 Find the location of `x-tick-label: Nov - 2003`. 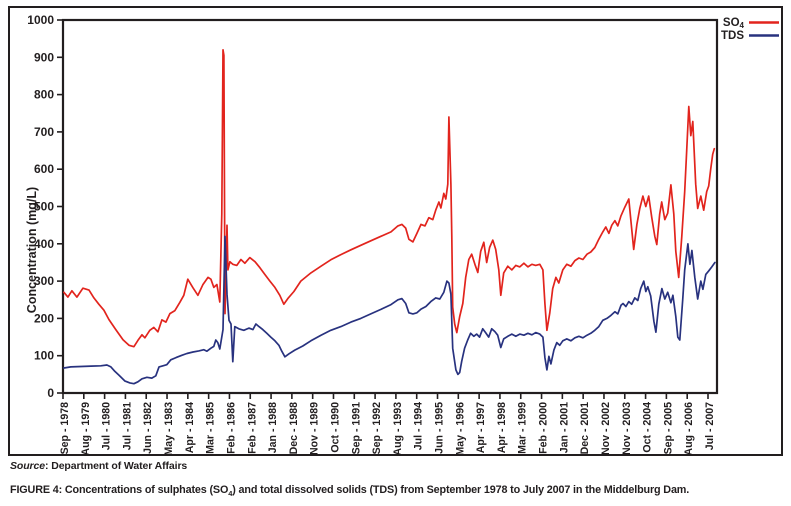

x-tick-label: Nov - 2003 is located at coordinates (627, 428).